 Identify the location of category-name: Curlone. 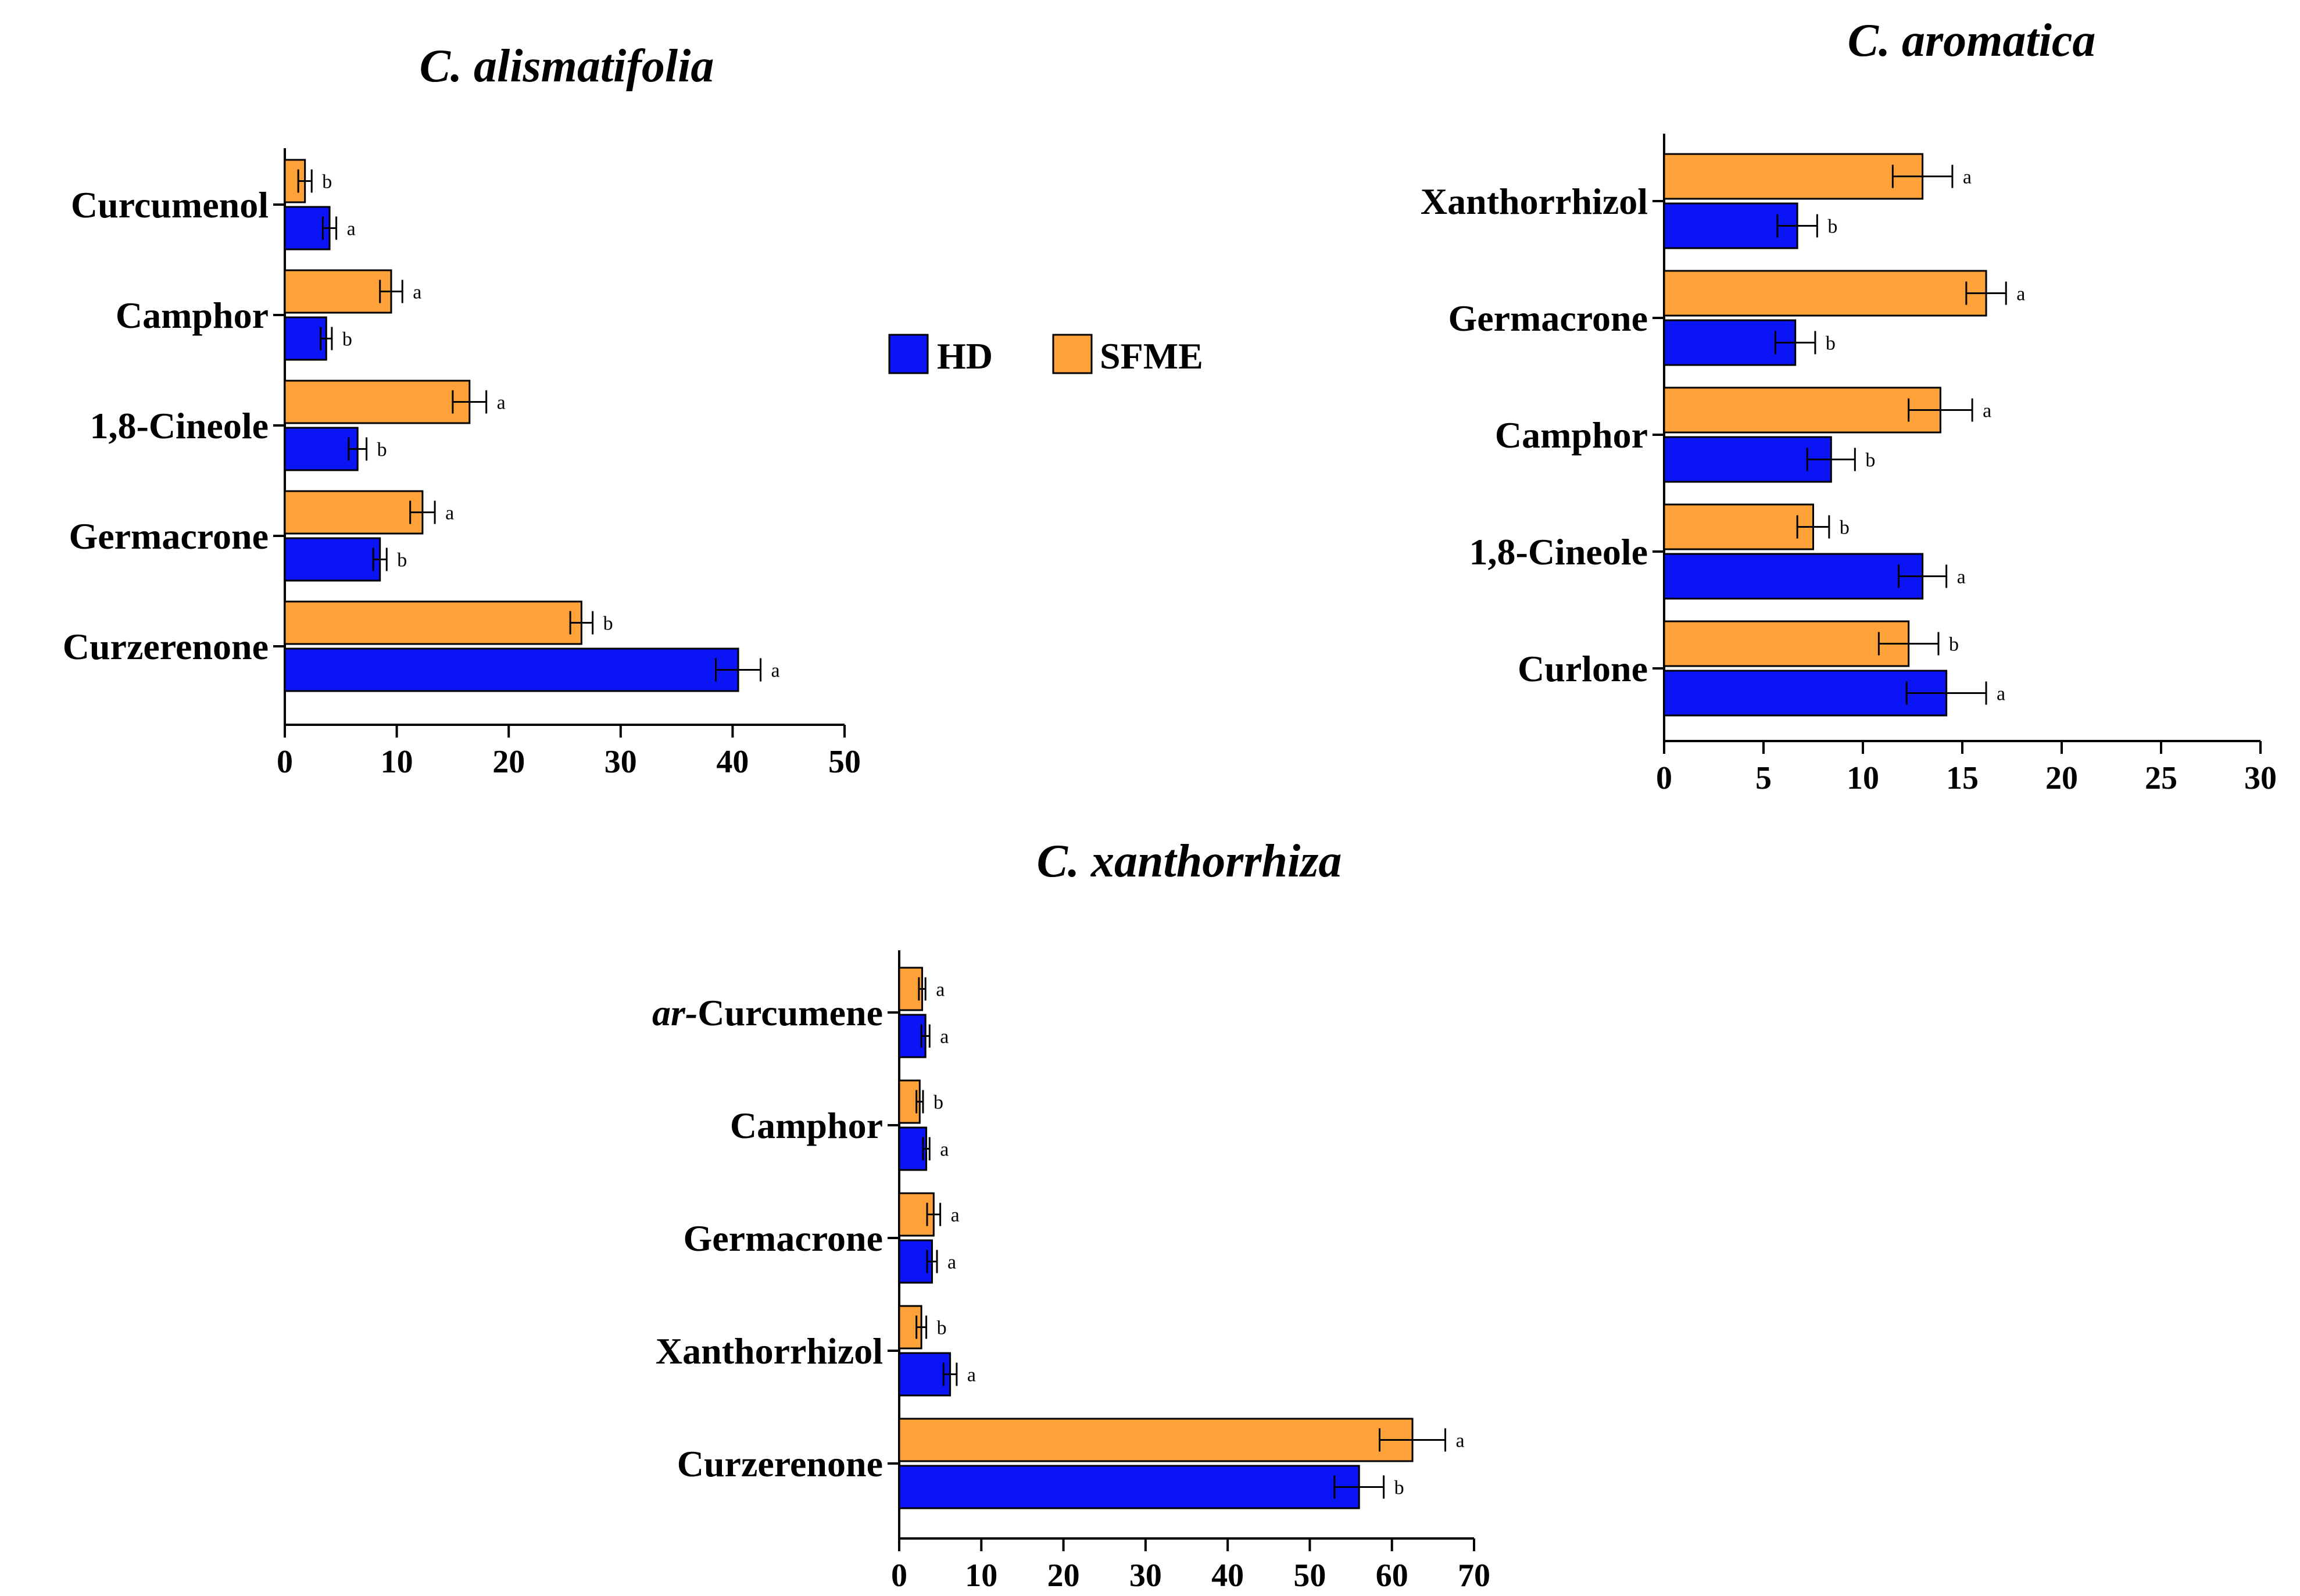
(1583, 668).